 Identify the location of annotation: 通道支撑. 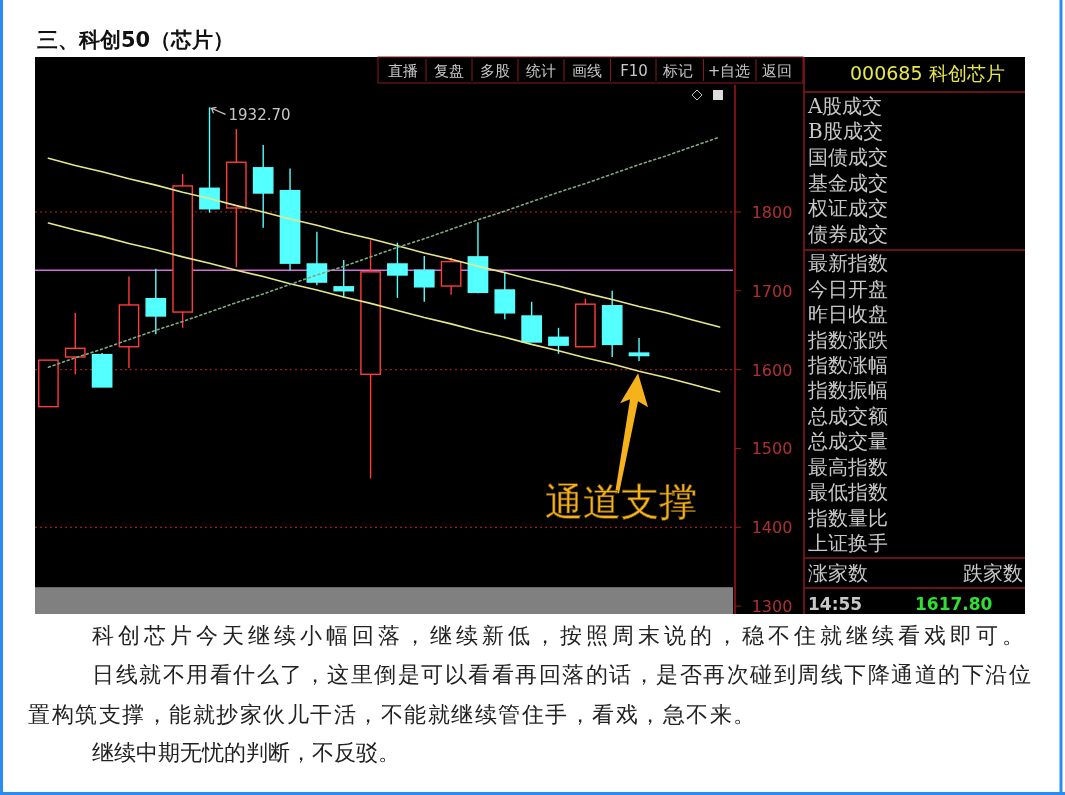
(621, 502).